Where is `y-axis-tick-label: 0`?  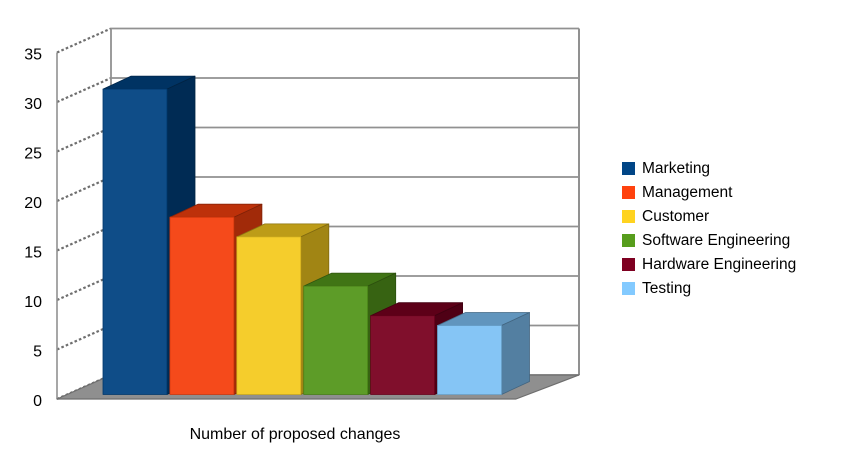 y-axis-tick-label: 0 is located at coordinates (37, 401).